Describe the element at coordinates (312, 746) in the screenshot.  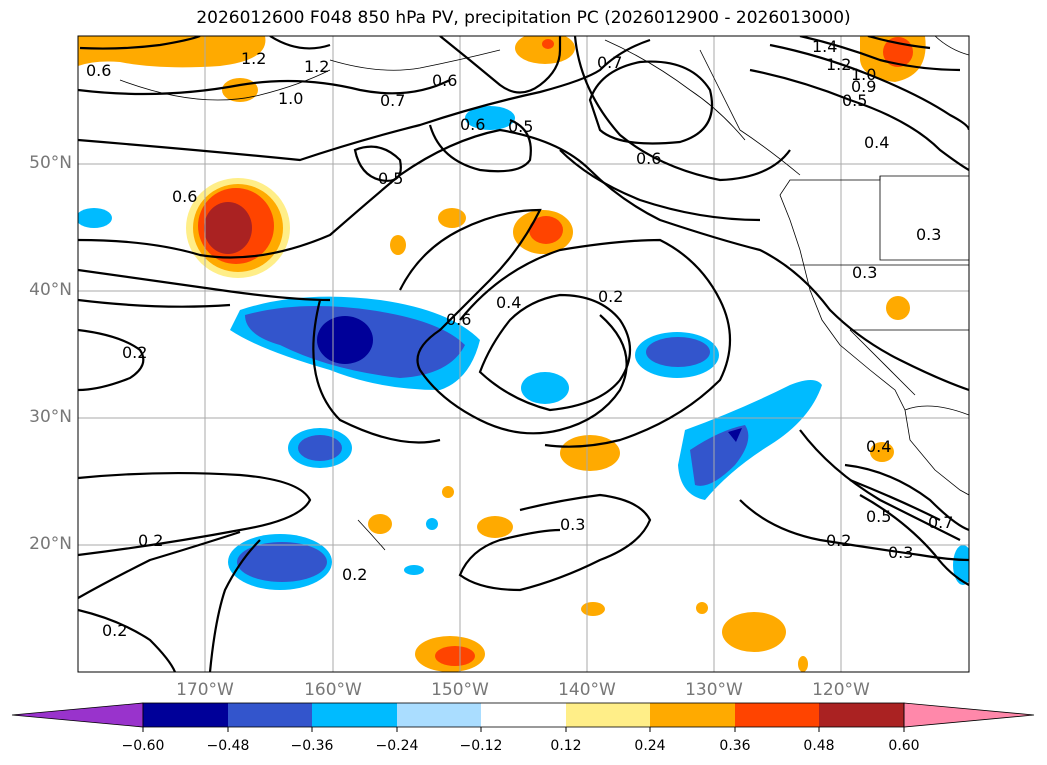
I see `colorbar-tick-label: −0.36` at that location.